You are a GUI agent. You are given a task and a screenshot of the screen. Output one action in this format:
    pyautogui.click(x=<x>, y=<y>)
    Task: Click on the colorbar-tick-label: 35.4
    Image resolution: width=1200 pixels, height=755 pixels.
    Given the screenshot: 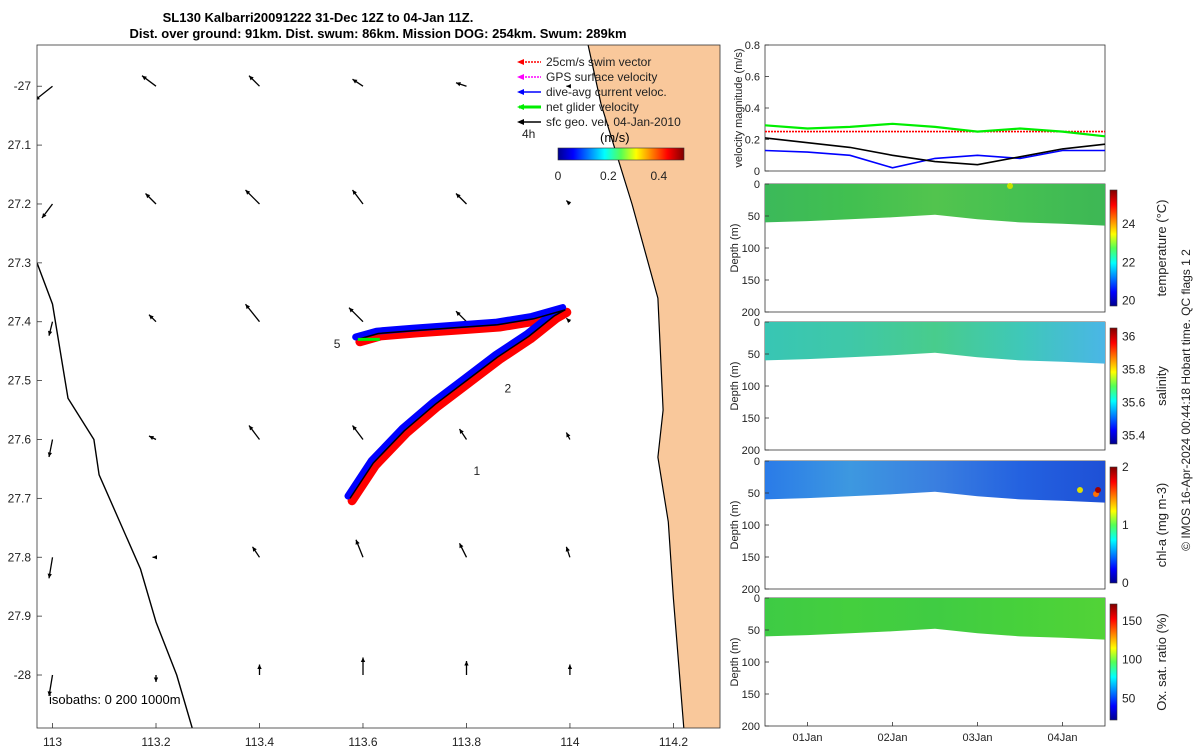 What is the action you would take?
    pyautogui.click(x=1134, y=436)
    